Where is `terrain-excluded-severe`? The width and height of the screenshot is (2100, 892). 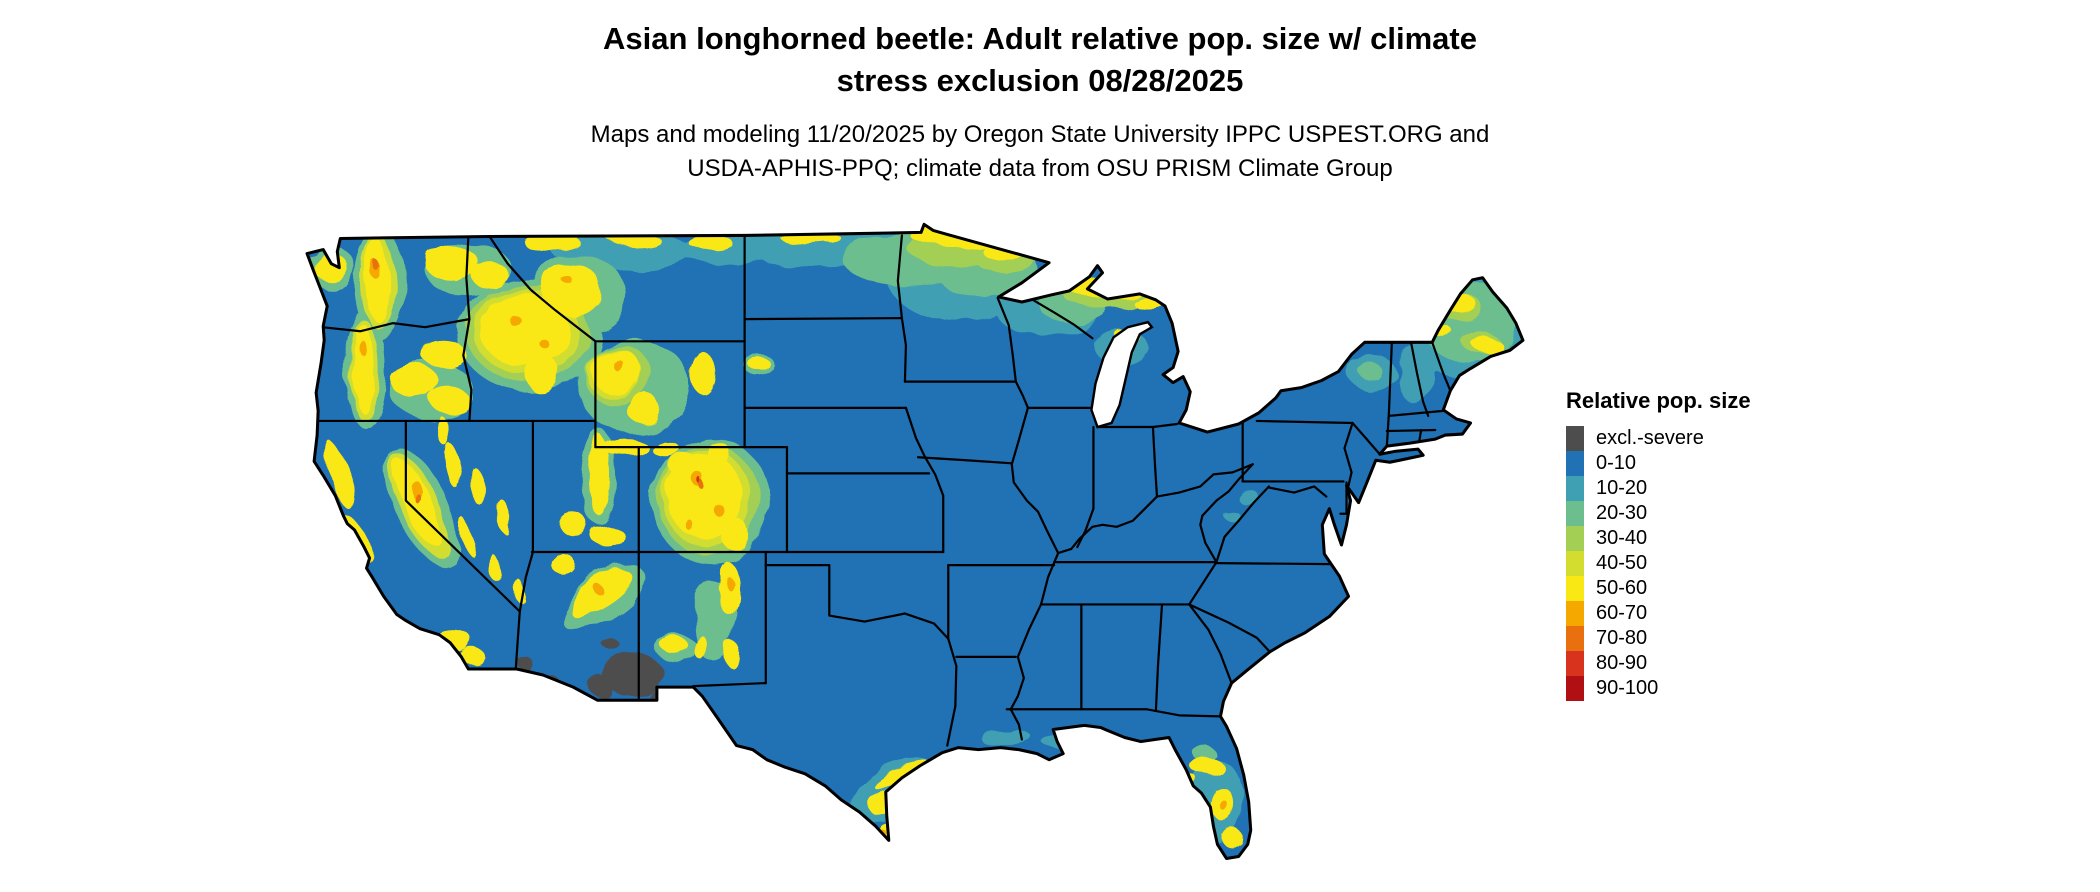
terrain-excluded-severe is located at coordinates (595, 672).